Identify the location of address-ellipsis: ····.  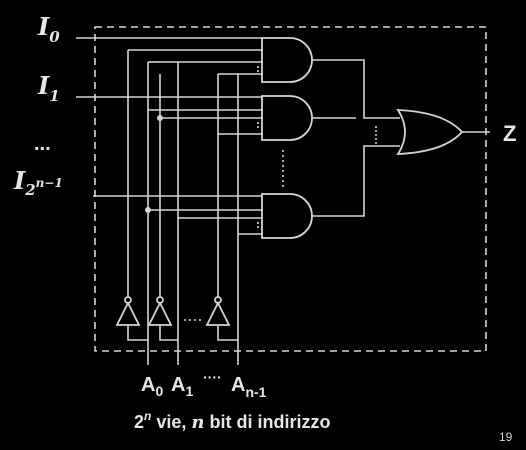
(212, 377).